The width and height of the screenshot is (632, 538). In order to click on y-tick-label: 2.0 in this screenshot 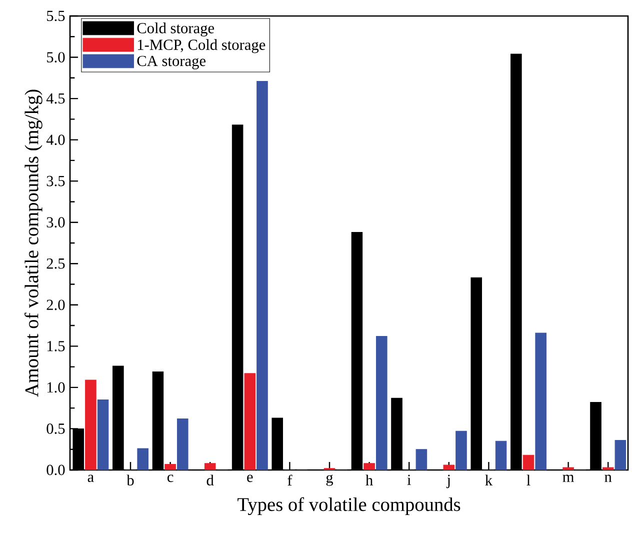, I will do `click(55, 305)`.